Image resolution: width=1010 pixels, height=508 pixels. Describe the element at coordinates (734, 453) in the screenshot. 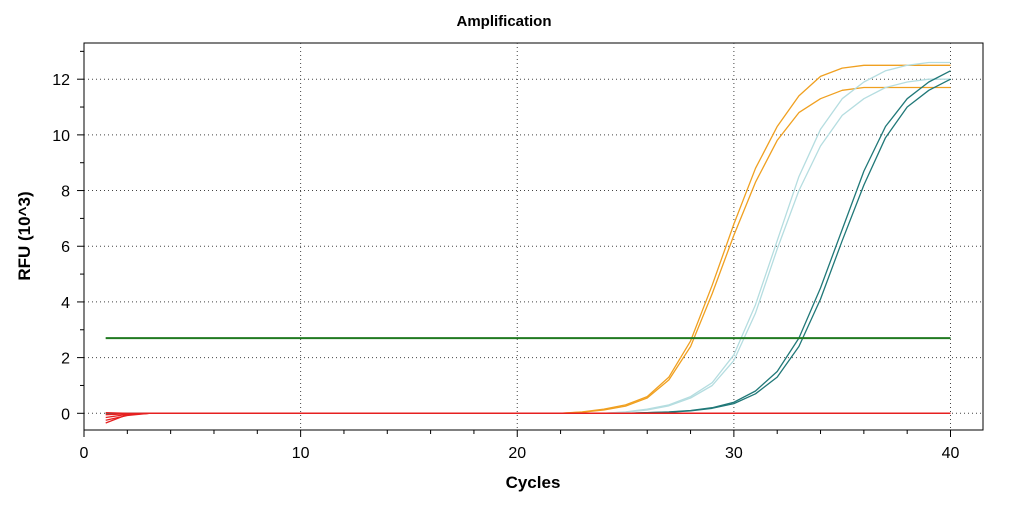

I see `x-tick-label: 30` at that location.